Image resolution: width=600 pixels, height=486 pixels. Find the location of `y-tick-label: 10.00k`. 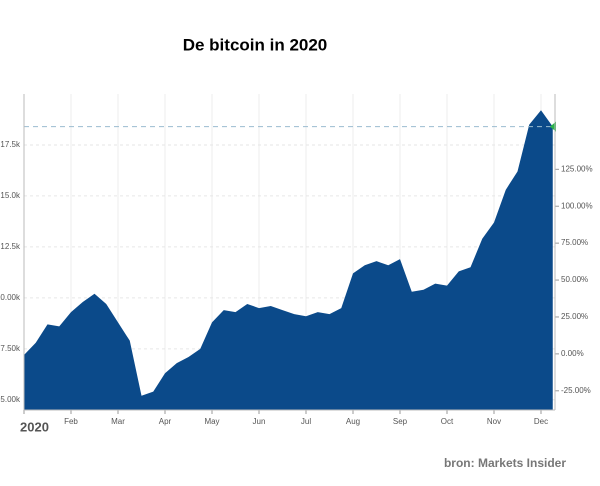

y-tick-label: 10.00k is located at coordinates (10, 297).